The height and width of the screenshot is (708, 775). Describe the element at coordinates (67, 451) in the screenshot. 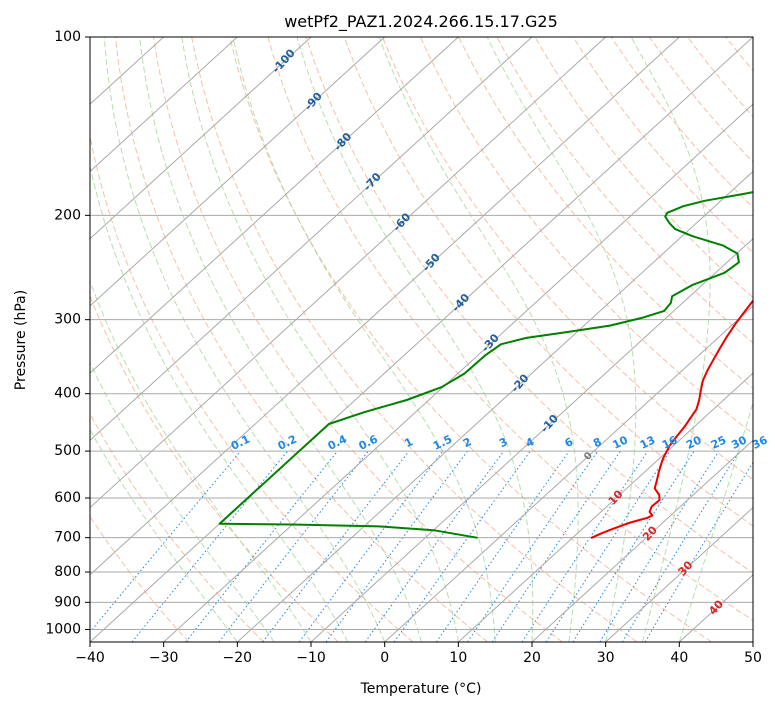

I see `y-tick-label: 500` at that location.